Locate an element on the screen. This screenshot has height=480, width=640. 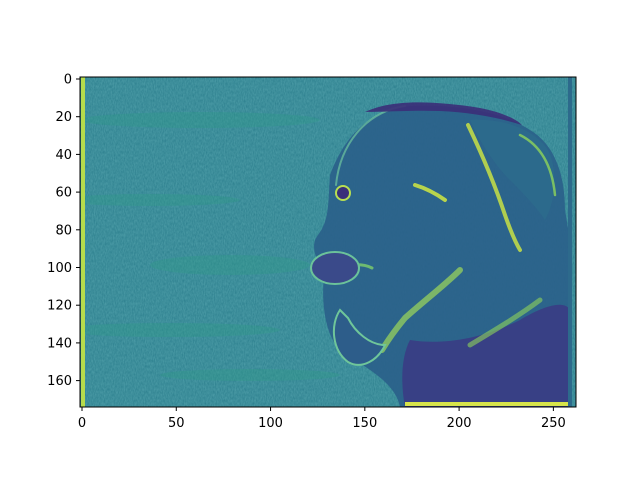
left-edge-highlight is located at coordinates (83, 242).